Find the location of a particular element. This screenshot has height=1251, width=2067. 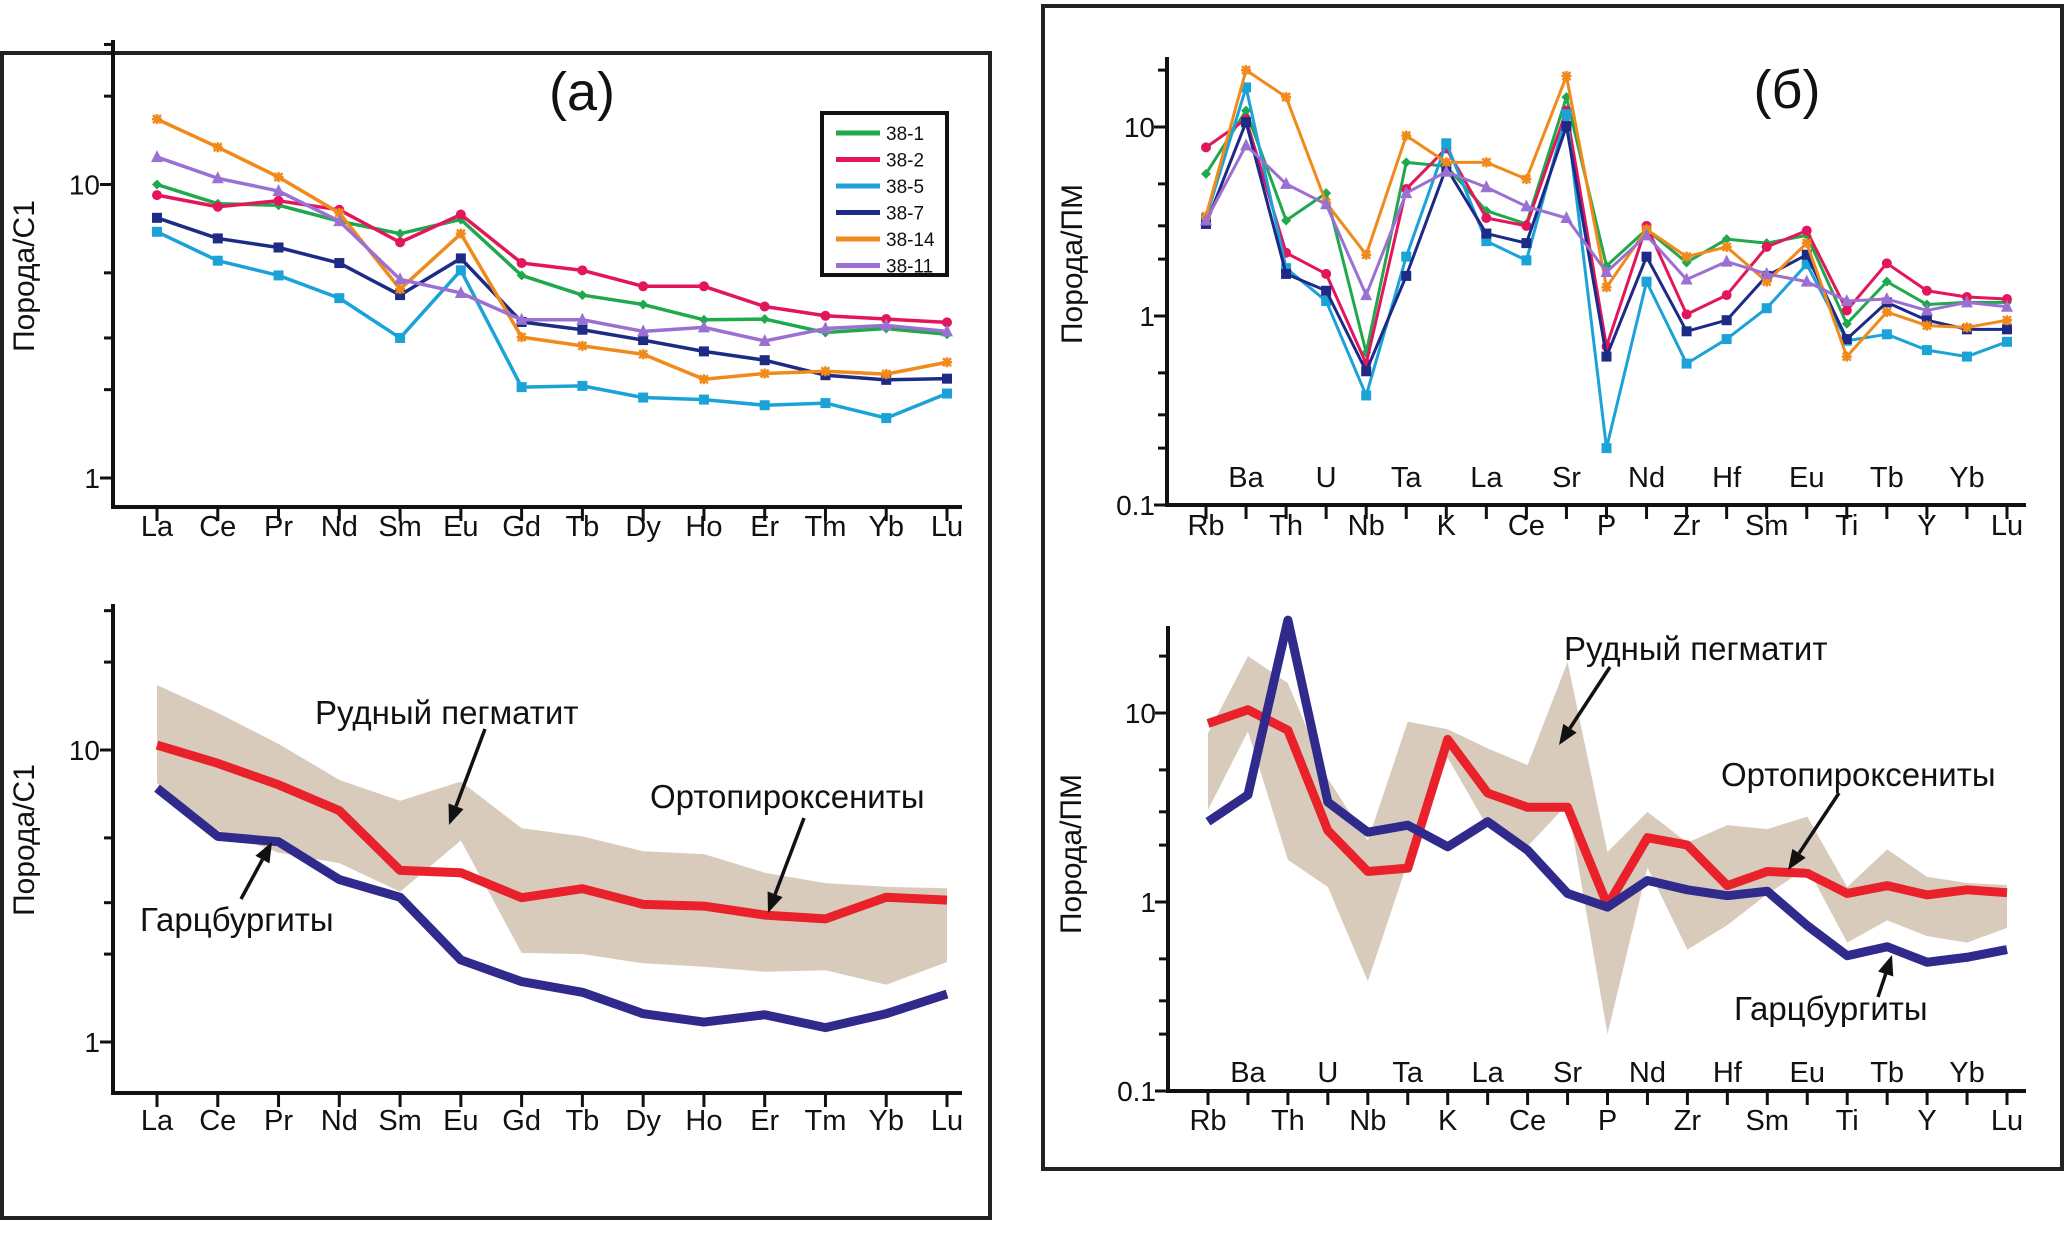

legend-label: 38-2 is located at coordinates (905, 161).